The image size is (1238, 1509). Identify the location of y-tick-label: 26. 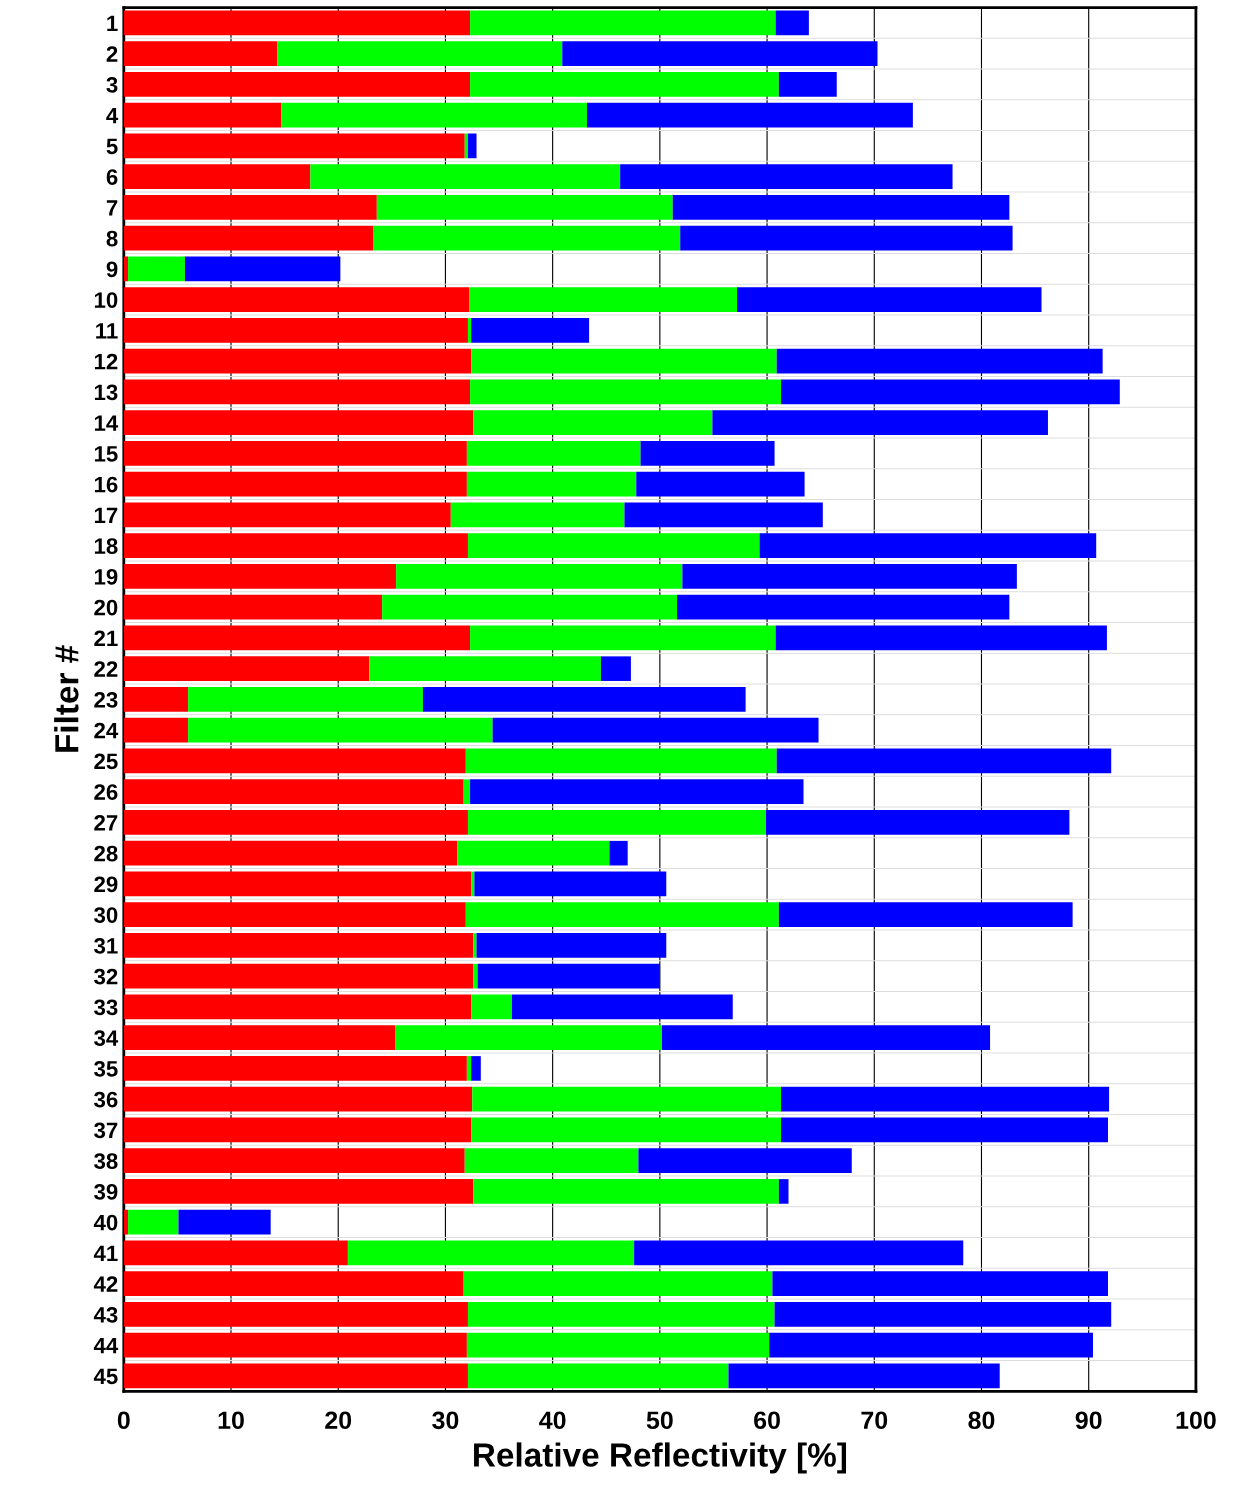
(106, 792).